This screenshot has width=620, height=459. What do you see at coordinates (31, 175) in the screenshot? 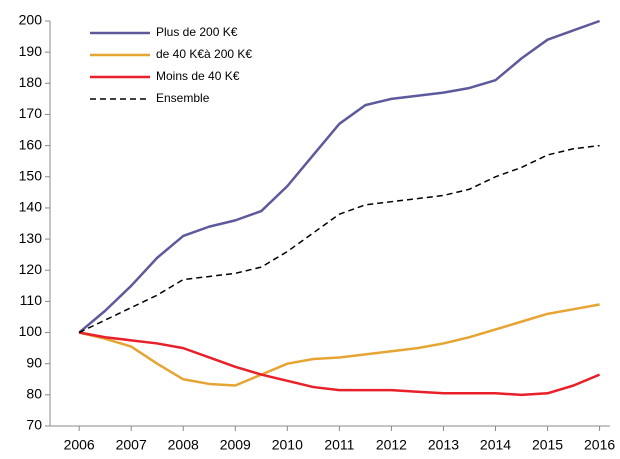
I see `y-tick-label: 150` at bounding box center [31, 175].